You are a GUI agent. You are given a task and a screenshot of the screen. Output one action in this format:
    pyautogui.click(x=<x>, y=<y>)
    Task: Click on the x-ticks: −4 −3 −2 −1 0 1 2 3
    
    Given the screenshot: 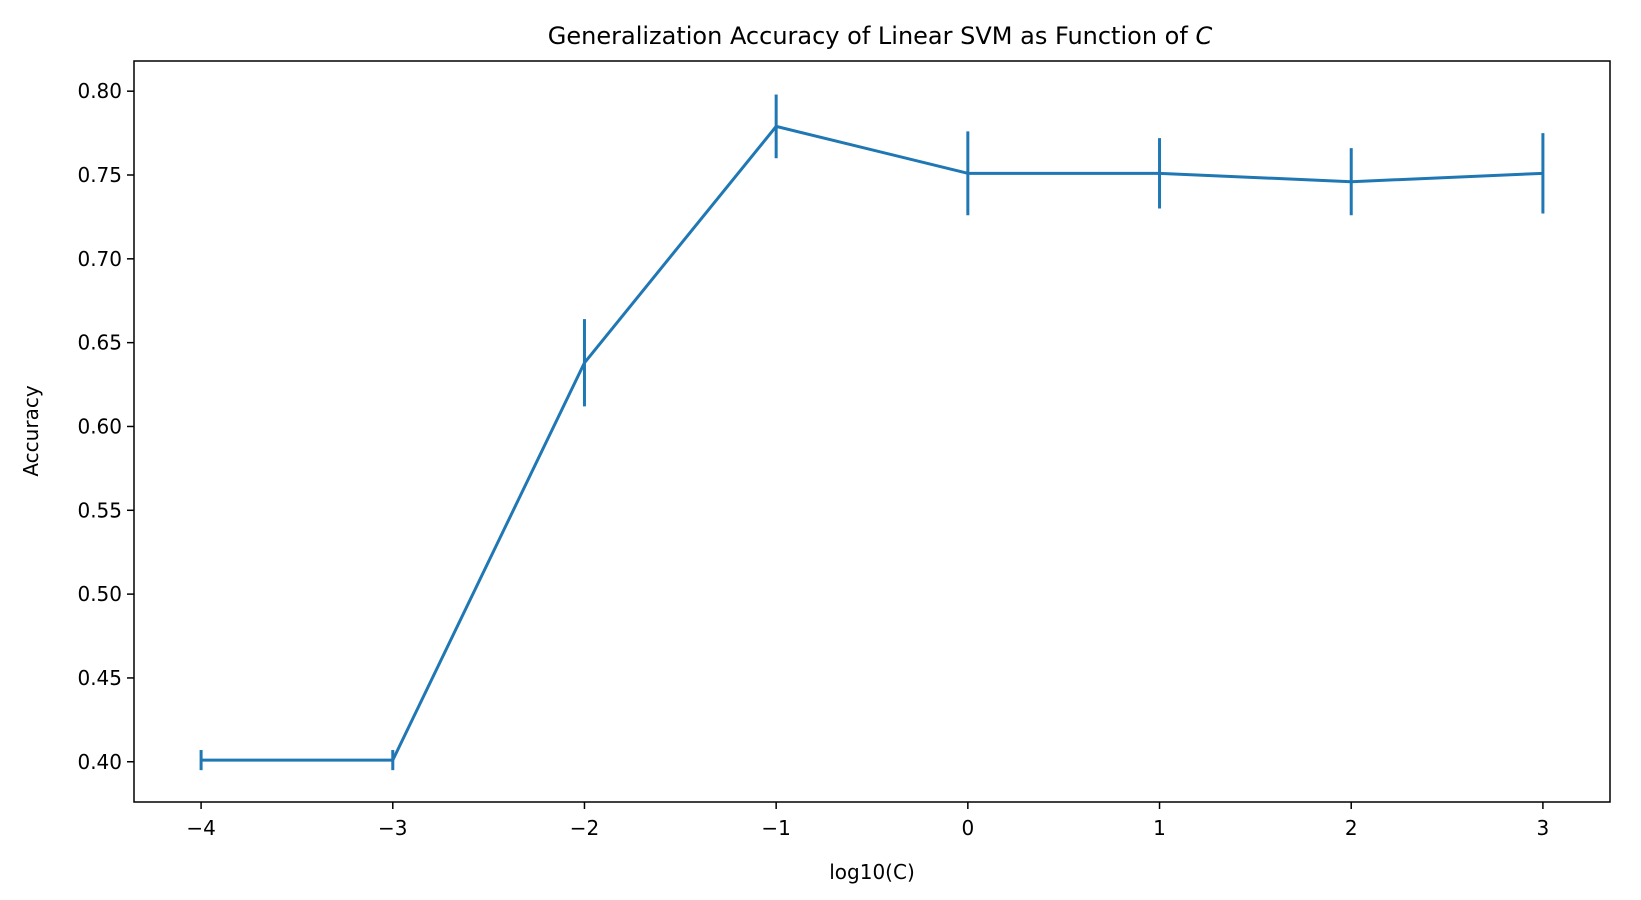 What is the action you would take?
    pyautogui.click(x=867, y=821)
    